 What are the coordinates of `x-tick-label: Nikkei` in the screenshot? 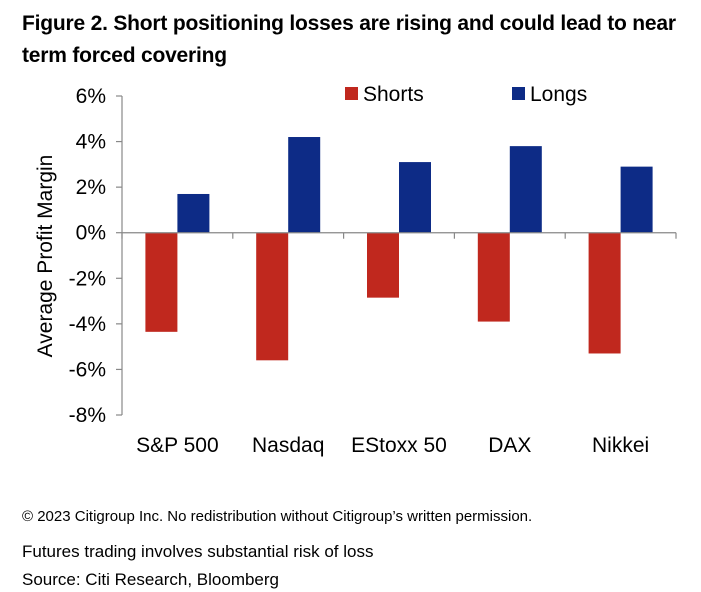 It's located at (620, 445).